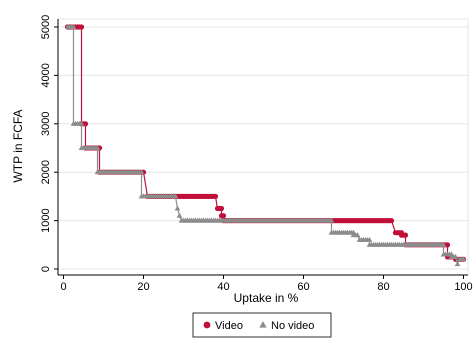  I want to click on x-axis-label: Uptake in %, so click(266, 298).